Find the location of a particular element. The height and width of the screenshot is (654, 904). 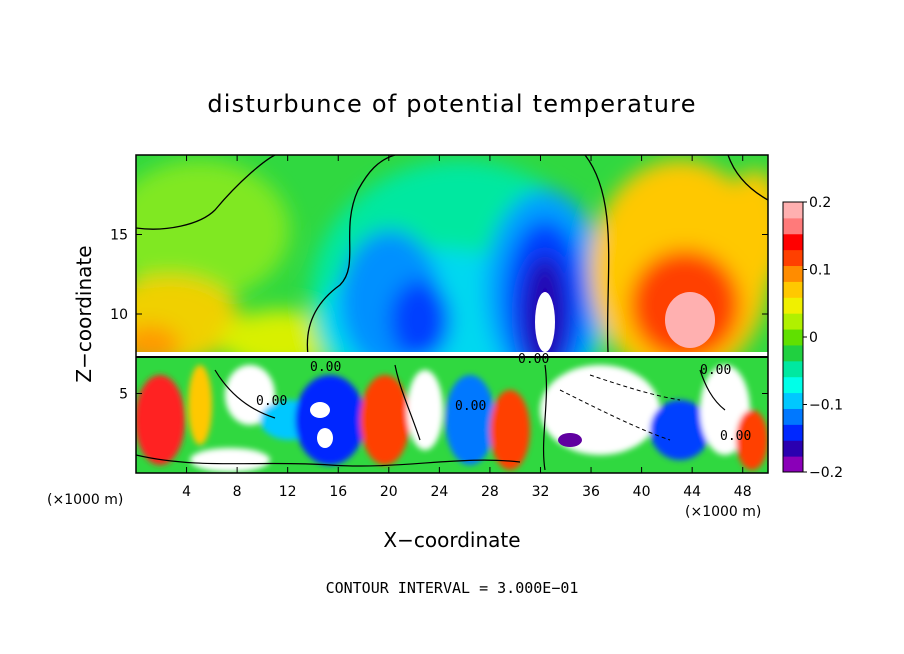

y-tick-label: 10 is located at coordinates (119, 315).